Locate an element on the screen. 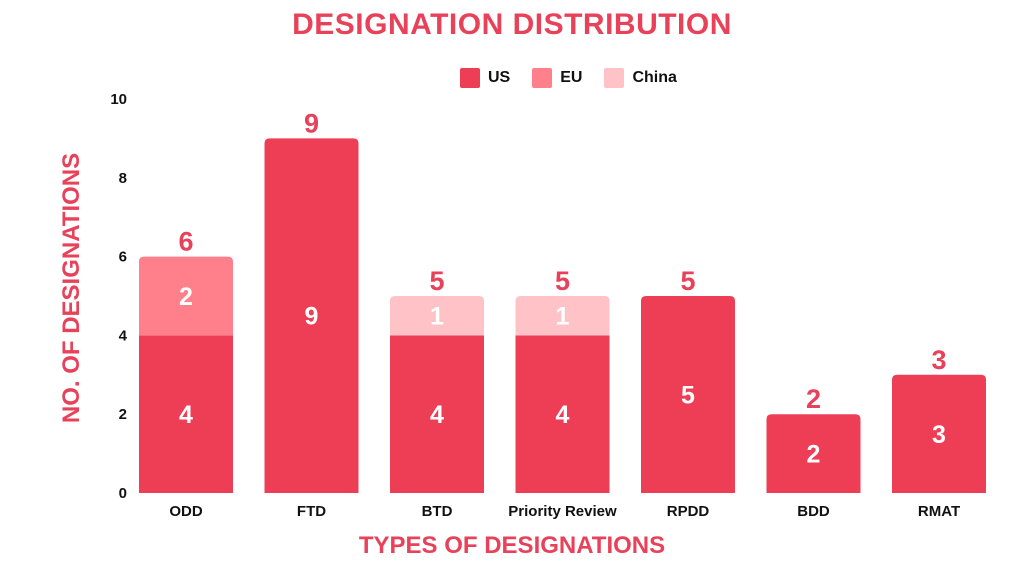 The height and width of the screenshot is (576, 1024). bar-segment-bdd-us is located at coordinates (813, 453).